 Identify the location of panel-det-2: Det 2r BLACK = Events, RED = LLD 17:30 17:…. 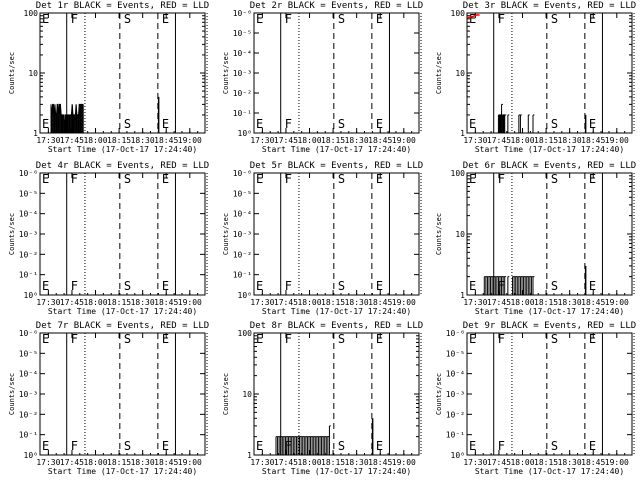
(322, 77).